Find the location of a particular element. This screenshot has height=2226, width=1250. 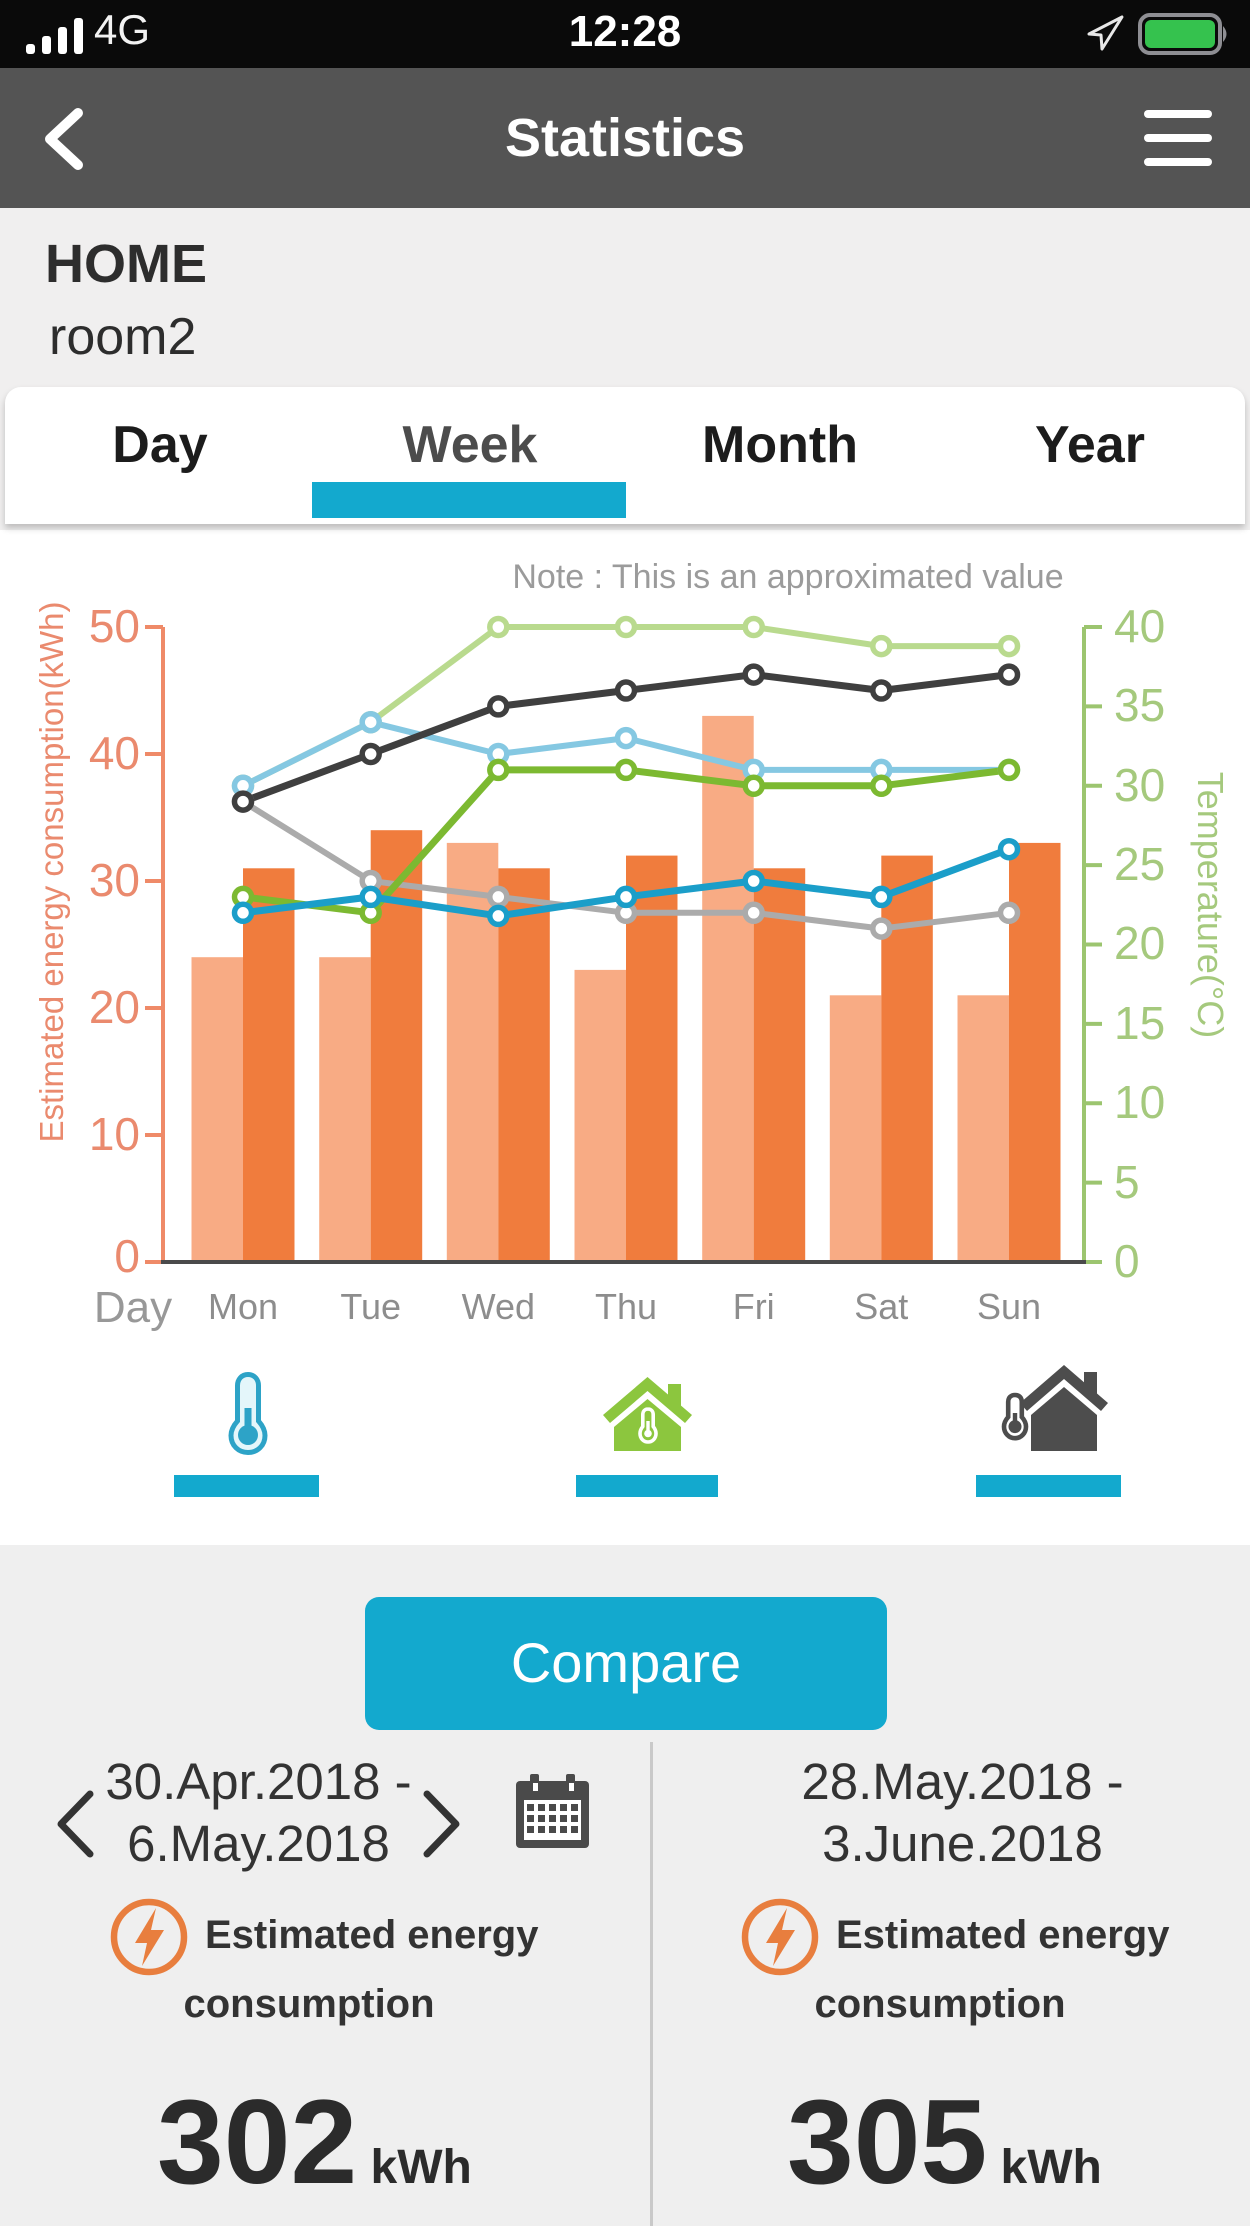

svg-text: 25 is located at coordinates (1139, 864).